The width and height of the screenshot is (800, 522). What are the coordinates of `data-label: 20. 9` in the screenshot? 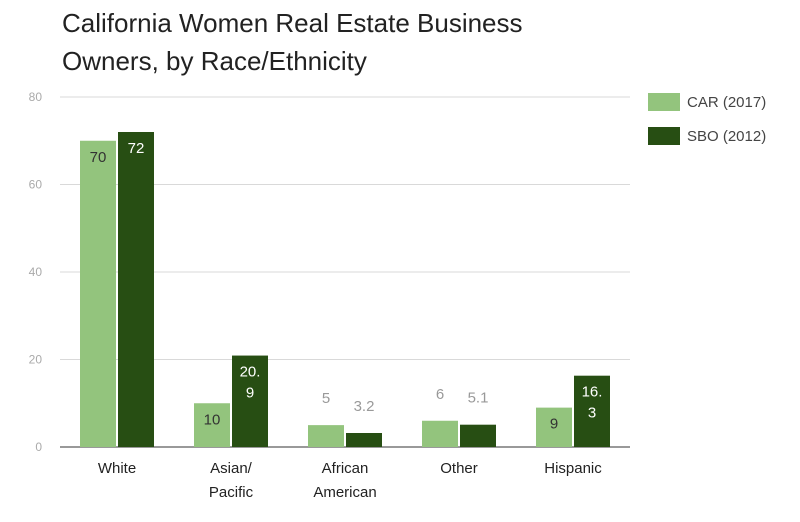 It's located at (250, 383).